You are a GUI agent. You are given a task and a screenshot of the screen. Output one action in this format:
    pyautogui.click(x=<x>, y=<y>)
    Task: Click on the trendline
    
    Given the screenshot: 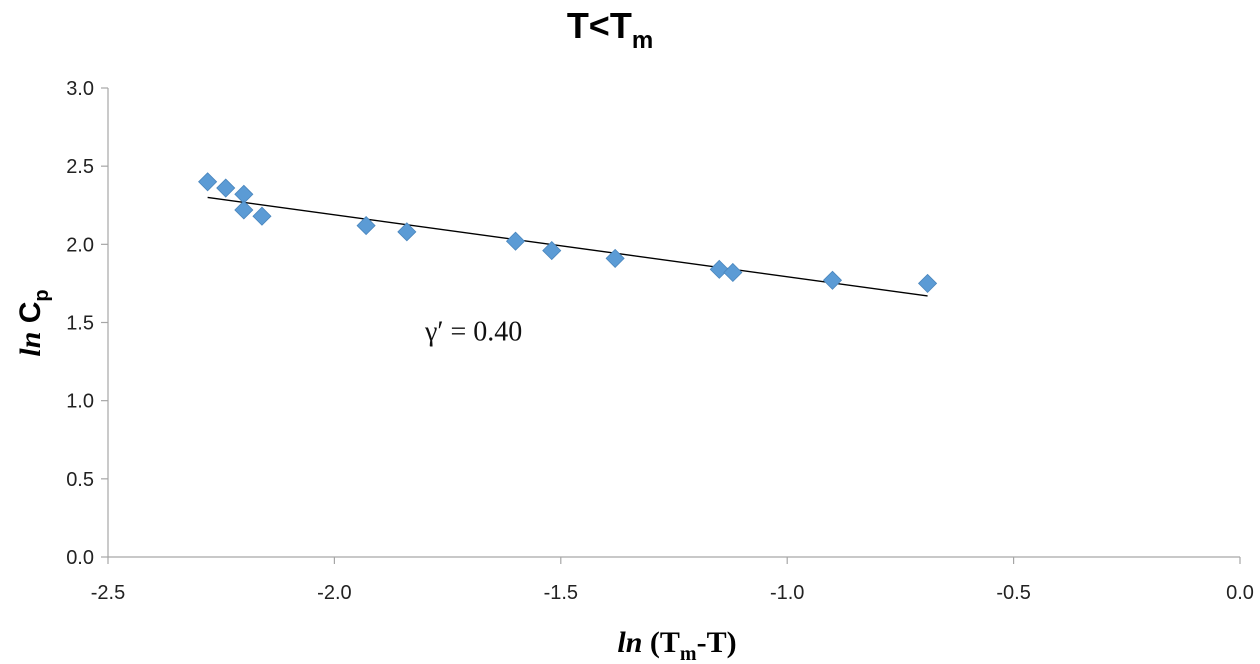 What is the action you would take?
    pyautogui.click(x=567, y=246)
    